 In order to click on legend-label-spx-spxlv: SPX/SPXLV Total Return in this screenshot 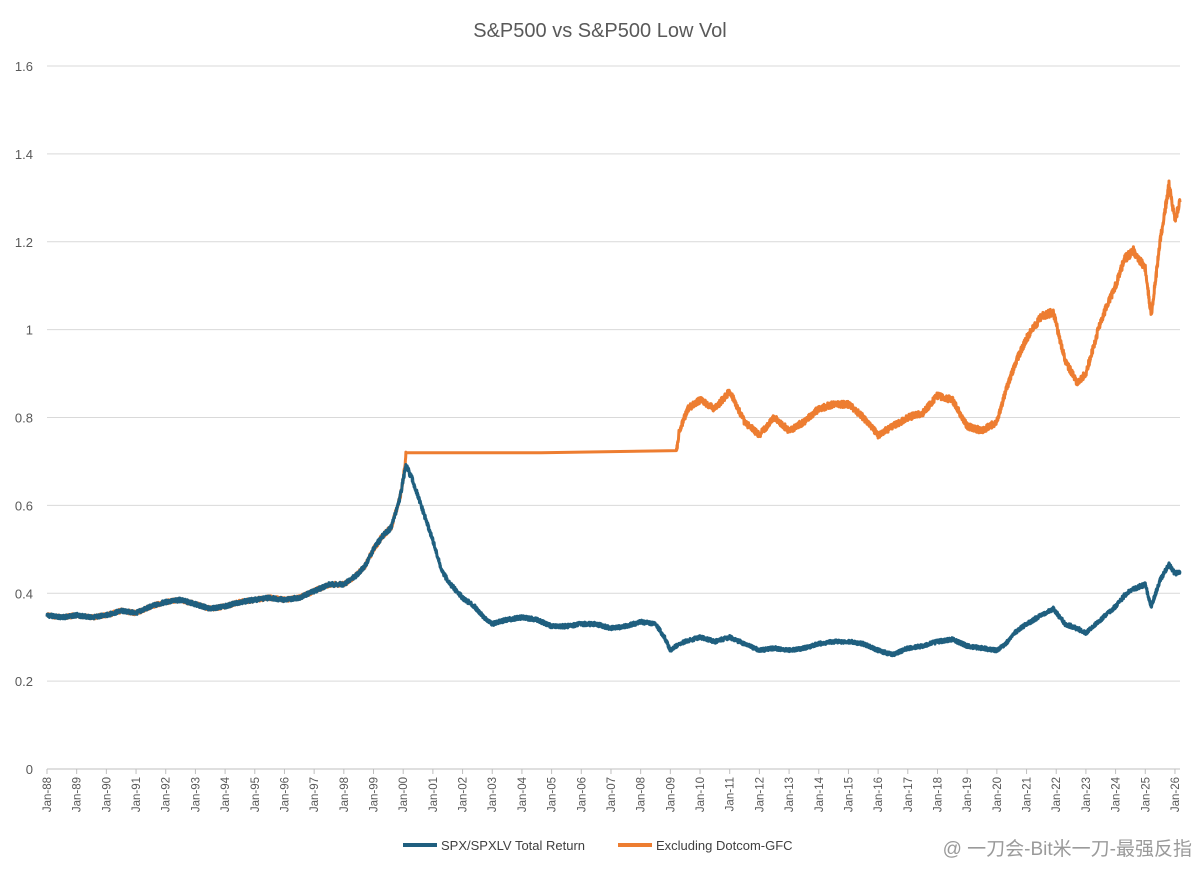, I will do `click(513, 845)`.